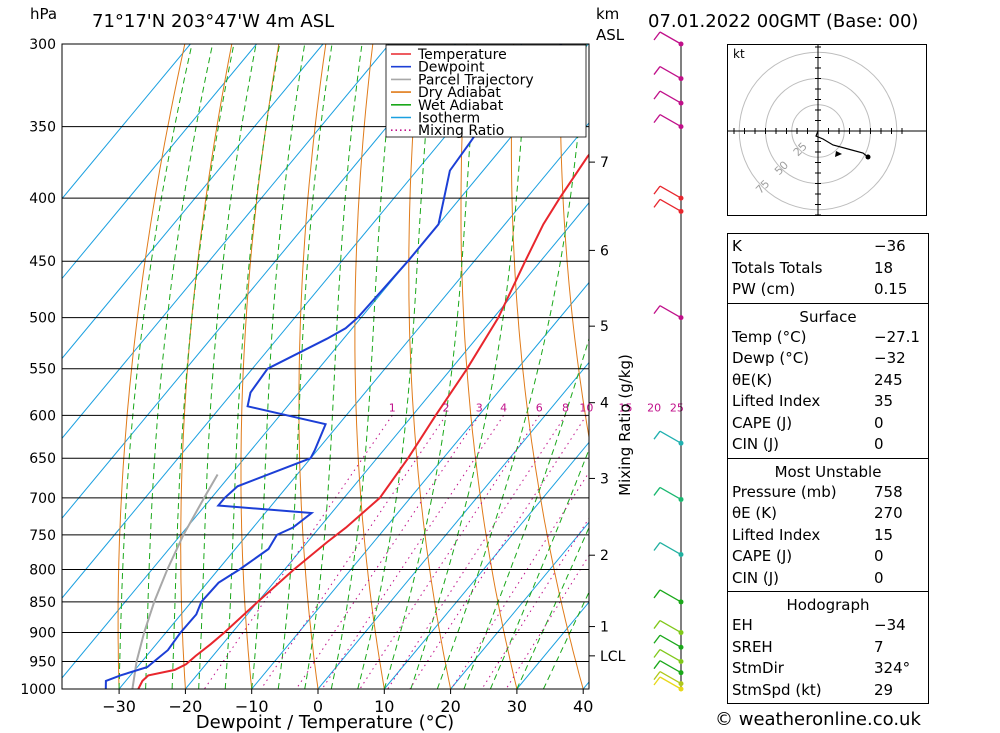  Describe the element at coordinates (42, 416) in the screenshot. I see `pressure-tick-label: 600` at that location.